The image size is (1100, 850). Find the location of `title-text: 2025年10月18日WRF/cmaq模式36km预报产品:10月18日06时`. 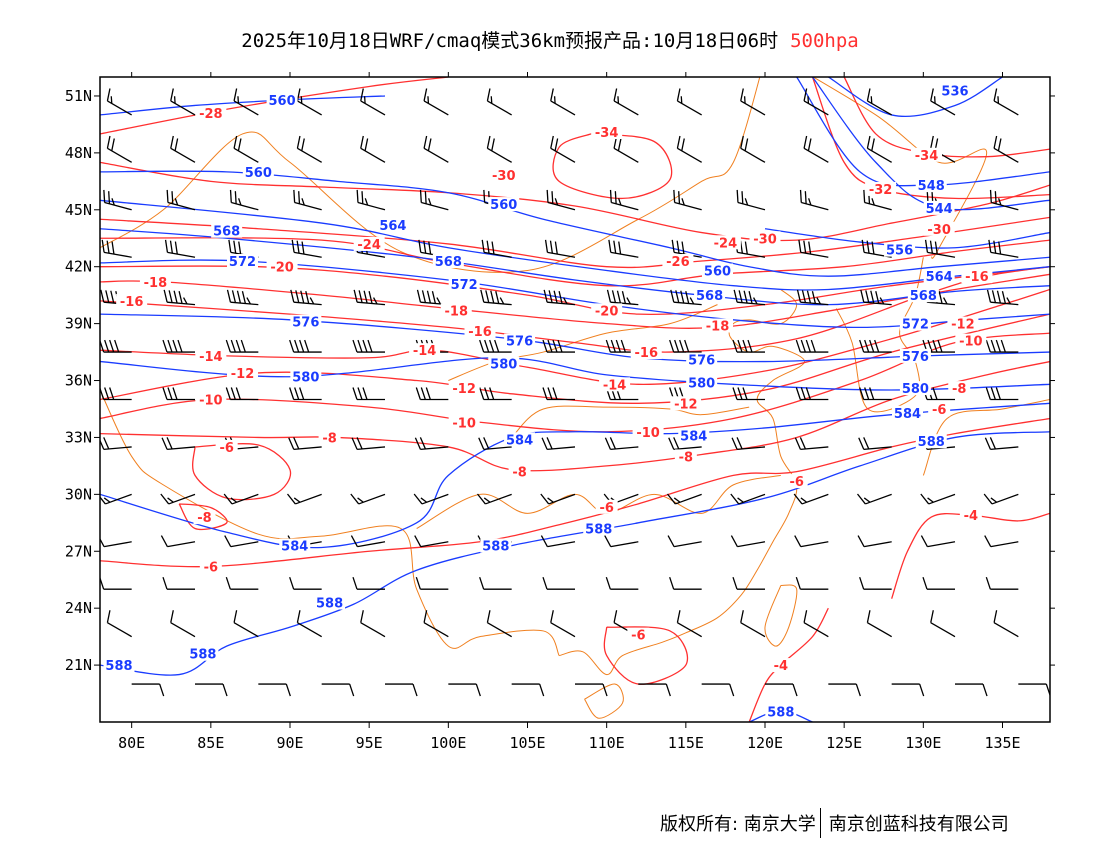

title-text: 2025年10月18日WRF/cmaq模式36km预报产品:10月18日06时 is located at coordinates (510, 41).